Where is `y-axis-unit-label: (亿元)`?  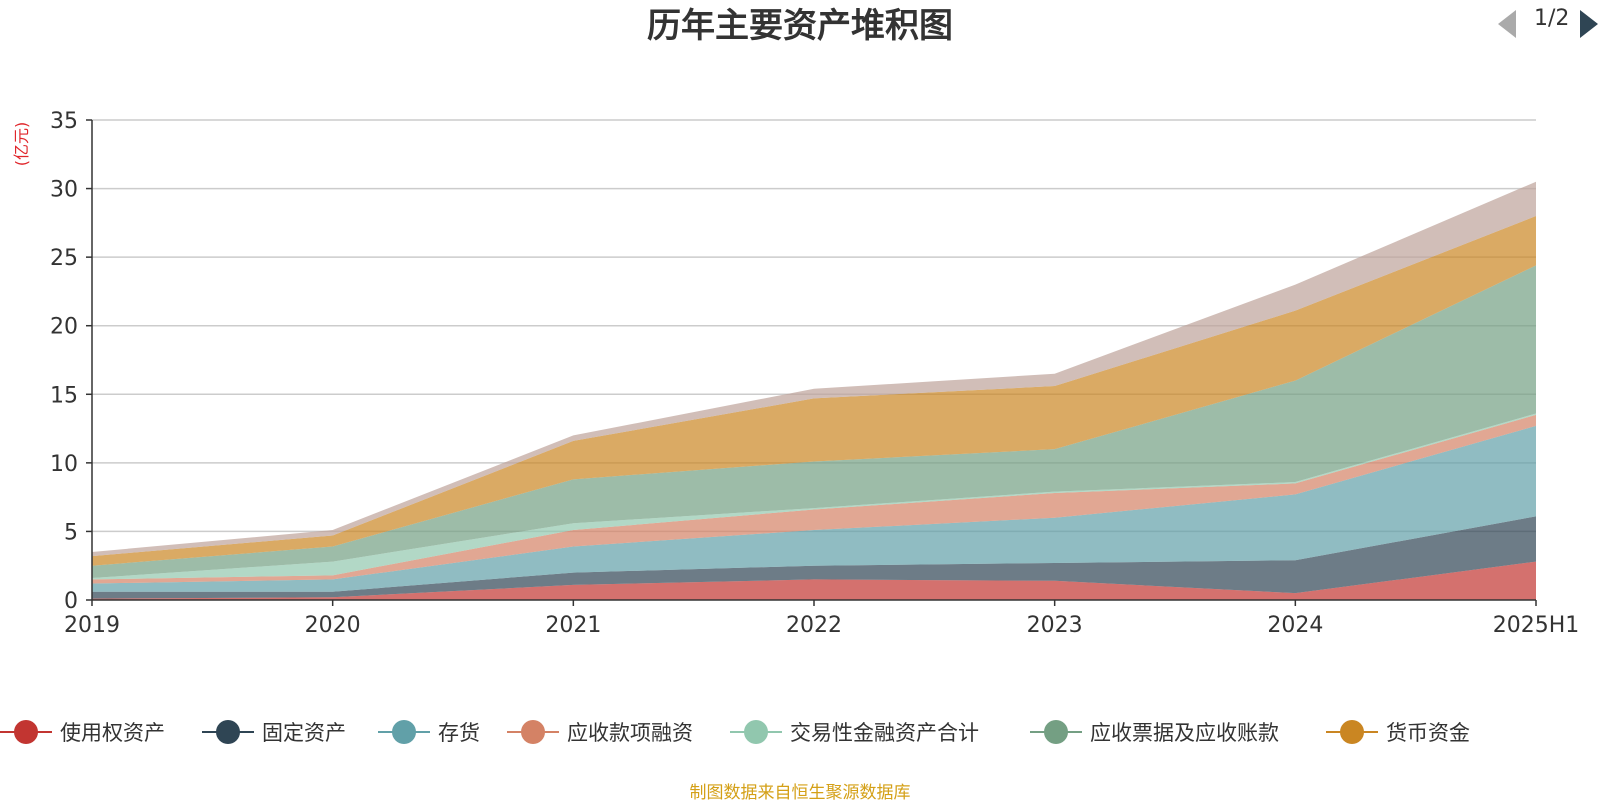 y-axis-unit-label: (亿元) is located at coordinates (21, 144).